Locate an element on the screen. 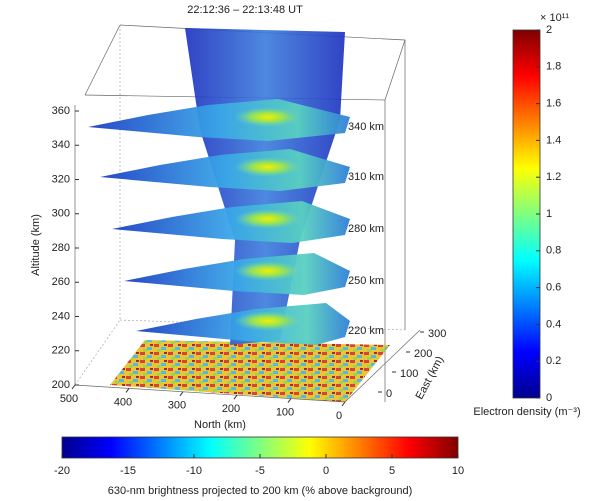 Image resolution: width=599 pixels, height=501 pixels. z-tick-label: 360 is located at coordinates (61, 111).